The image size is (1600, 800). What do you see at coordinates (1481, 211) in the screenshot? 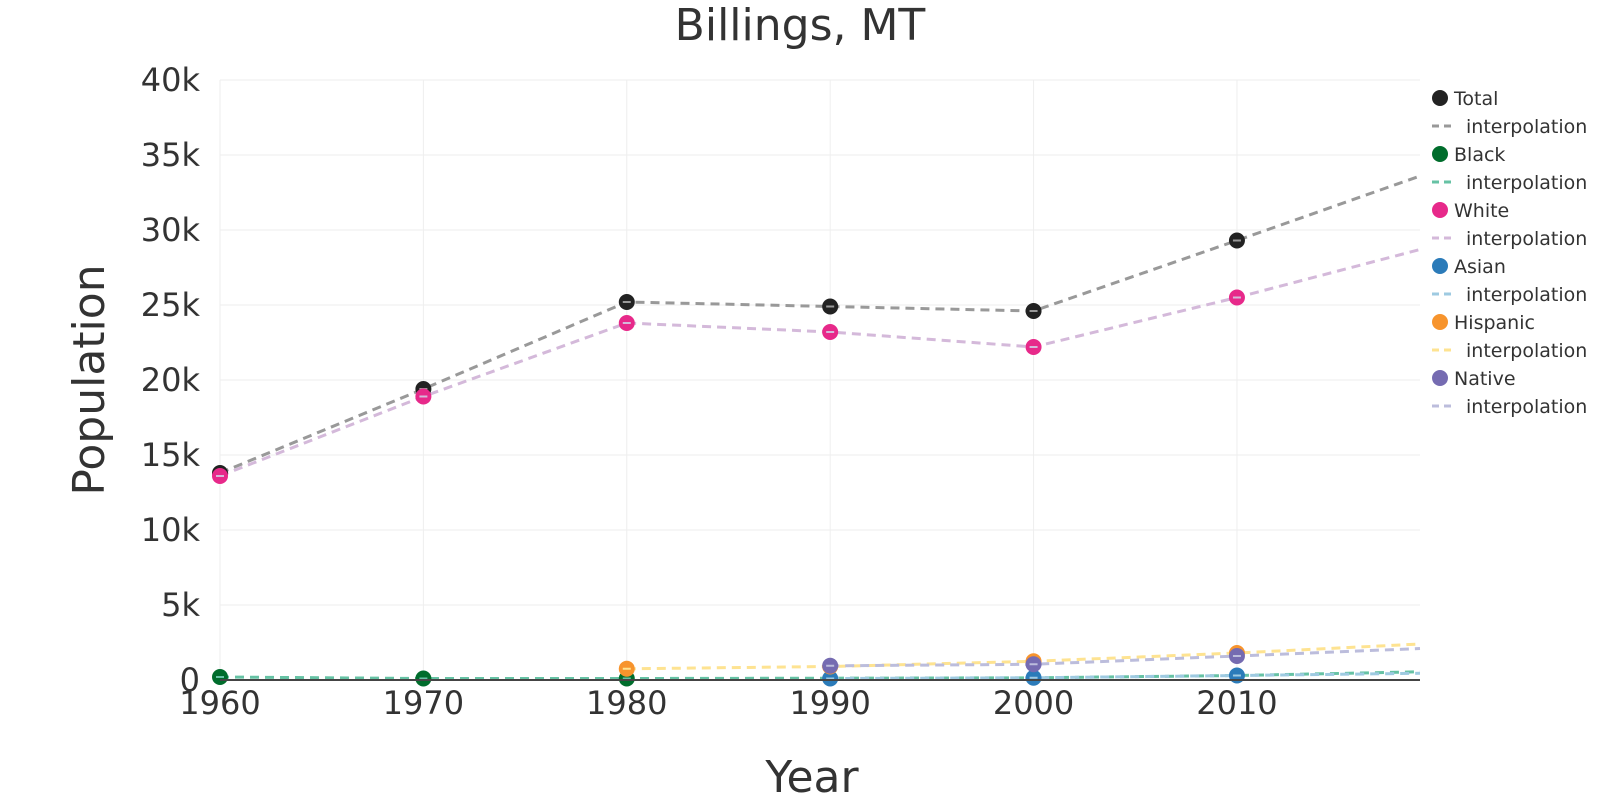
I see `legend-label-white: White` at bounding box center [1481, 211].